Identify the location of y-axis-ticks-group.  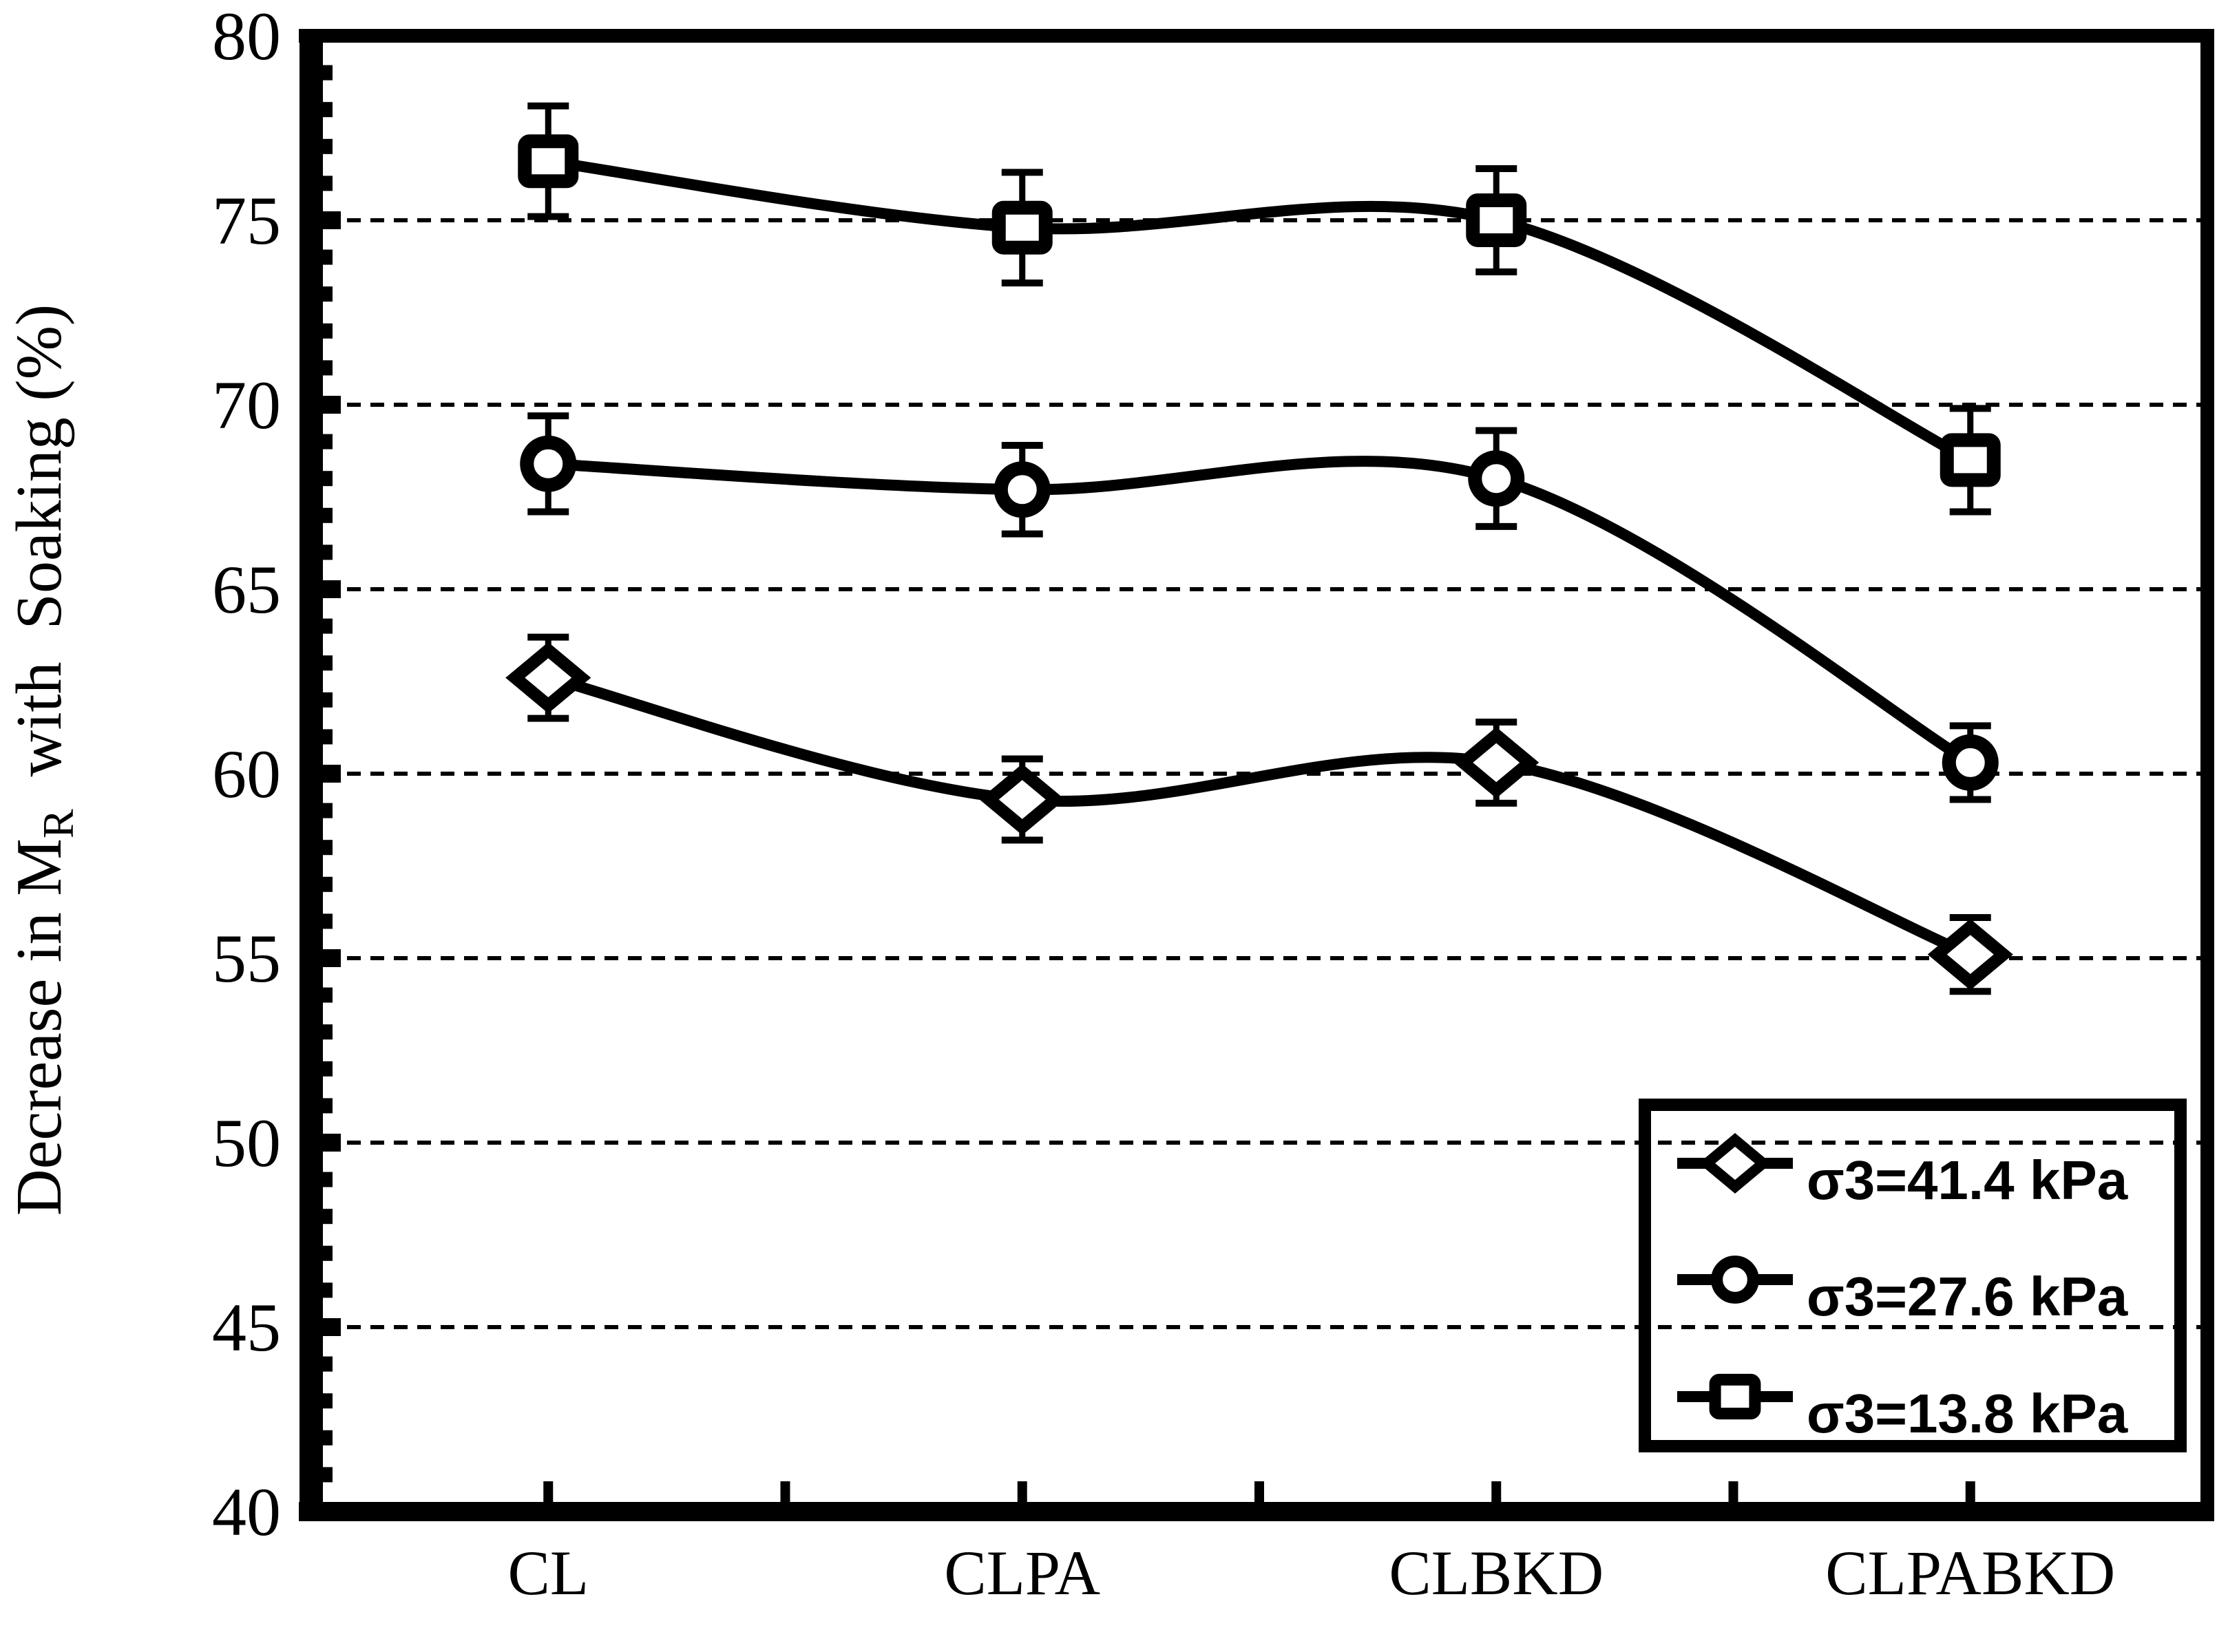
(331, 774).